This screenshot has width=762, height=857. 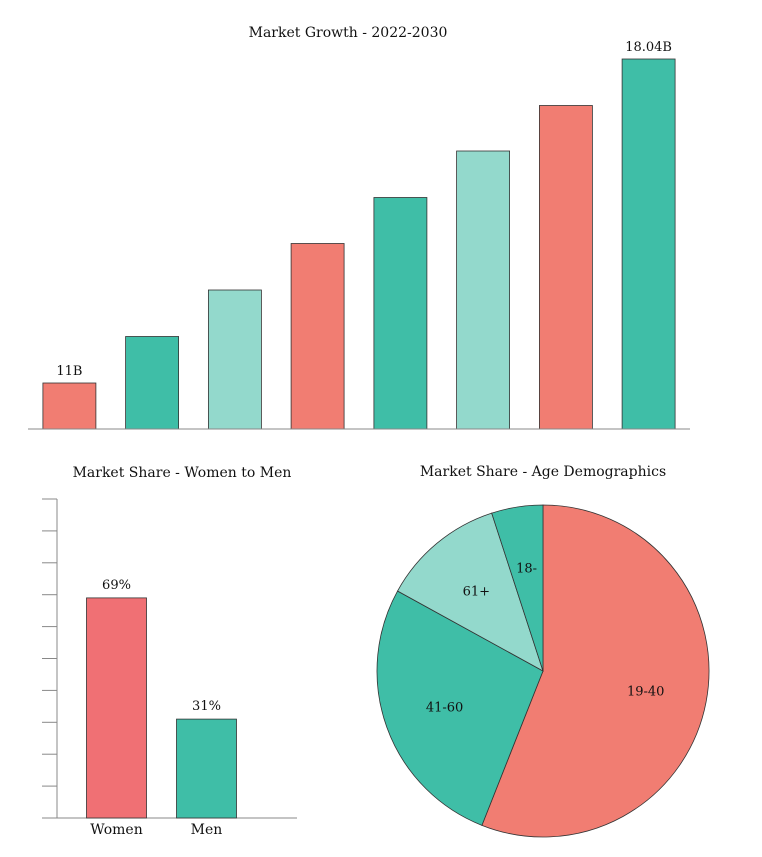 I want to click on age-slice-label: 19-40, so click(x=645, y=692).